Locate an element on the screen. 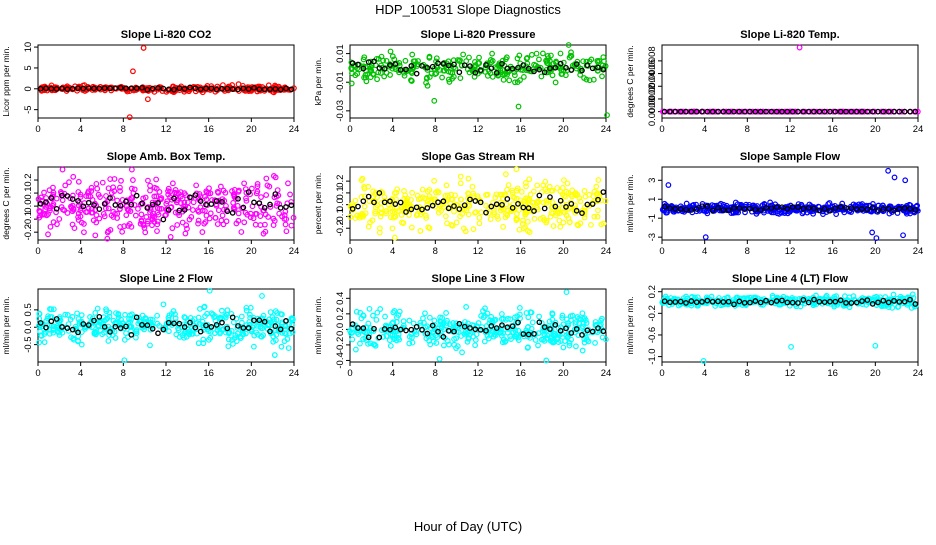  y-tick-label: -0.6 is located at coordinates (652, 335).